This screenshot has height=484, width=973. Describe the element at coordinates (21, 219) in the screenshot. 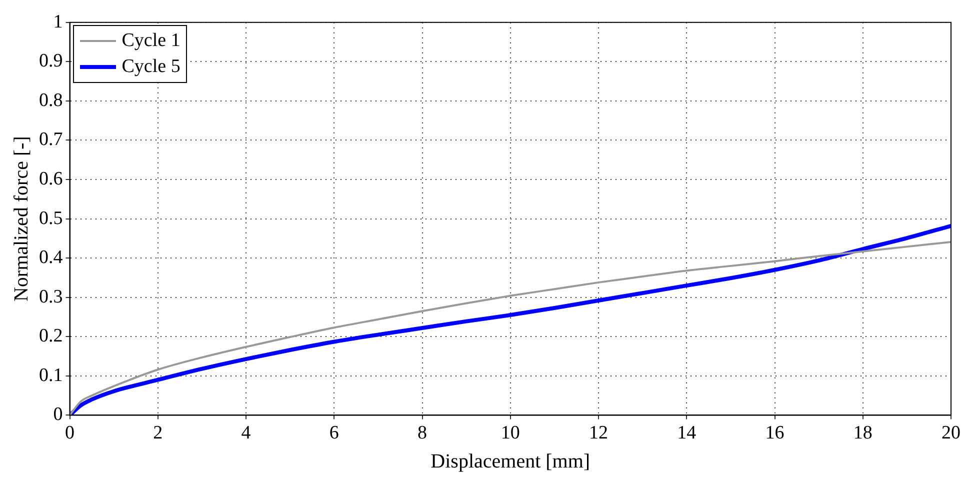

I see `y-axis-title: Normalized force [-]` at that location.